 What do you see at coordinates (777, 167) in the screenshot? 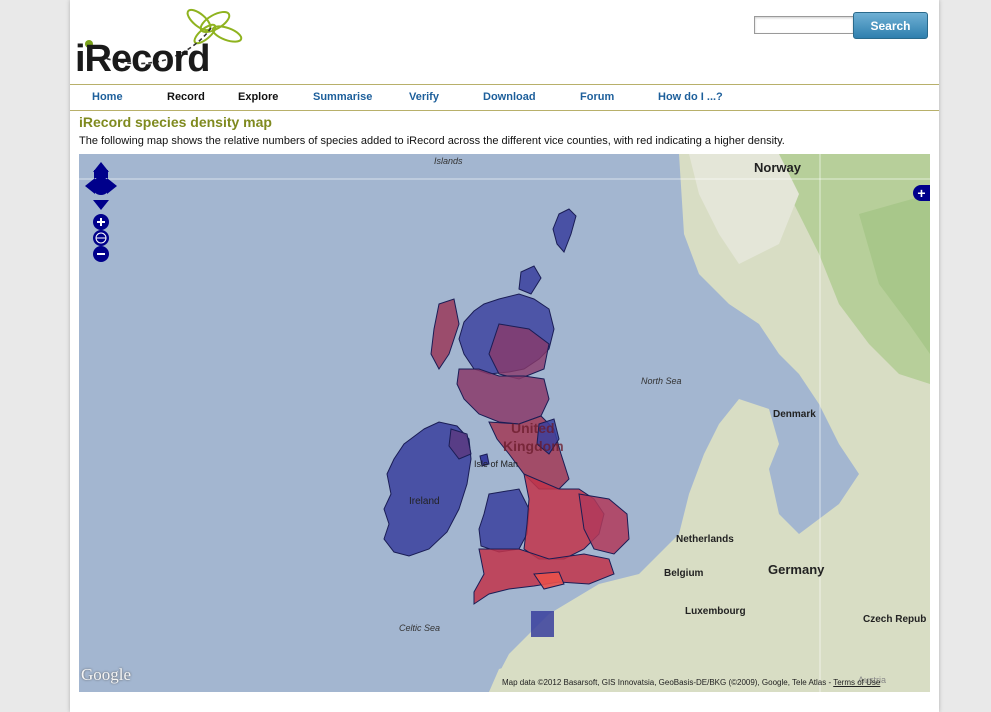
I see `map-label-norway: Norway` at bounding box center [777, 167].